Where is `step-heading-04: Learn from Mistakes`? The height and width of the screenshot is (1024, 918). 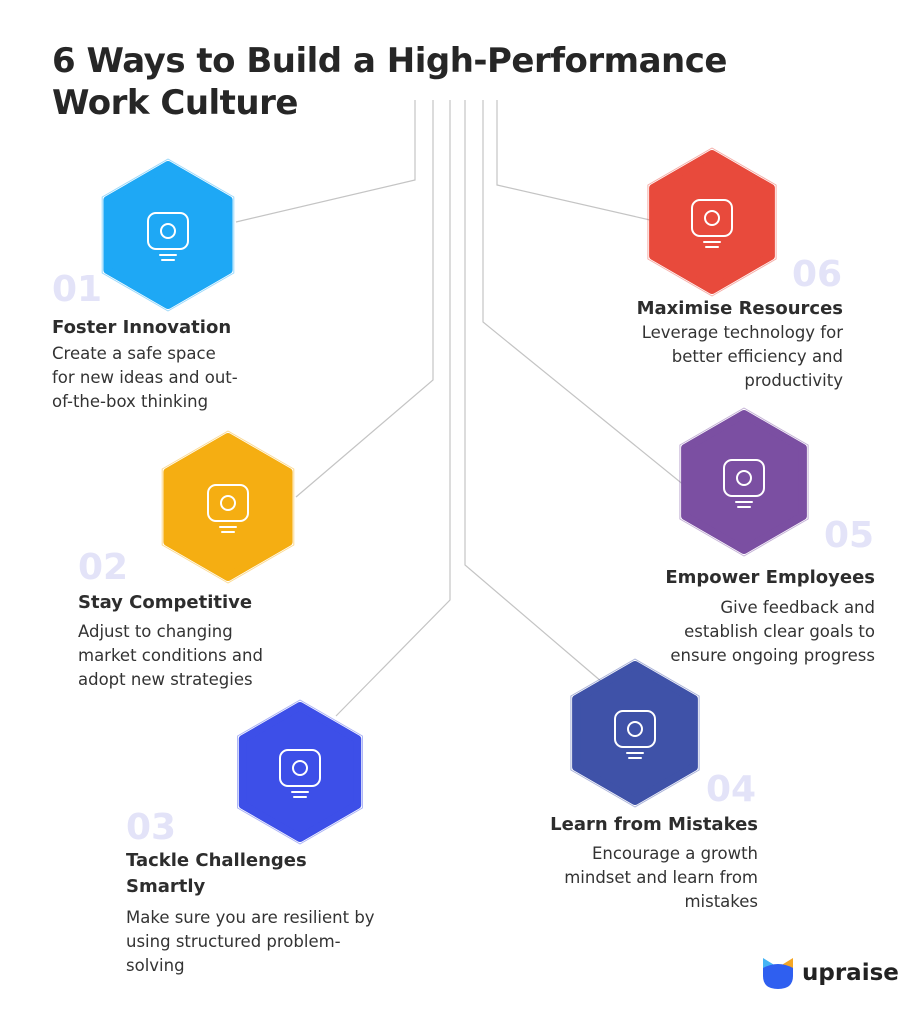 step-heading-04: Learn from Mistakes is located at coordinates (654, 824).